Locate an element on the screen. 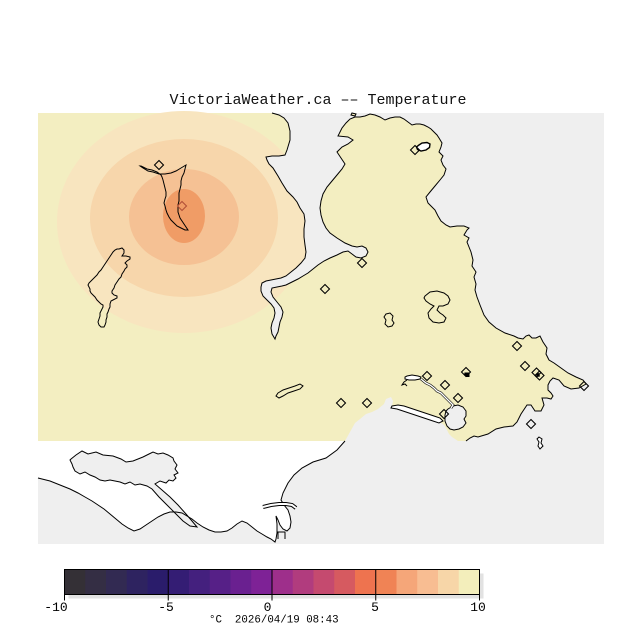 The width and height of the screenshot is (640, 640). svg-text: -10 is located at coordinates (55, 607).